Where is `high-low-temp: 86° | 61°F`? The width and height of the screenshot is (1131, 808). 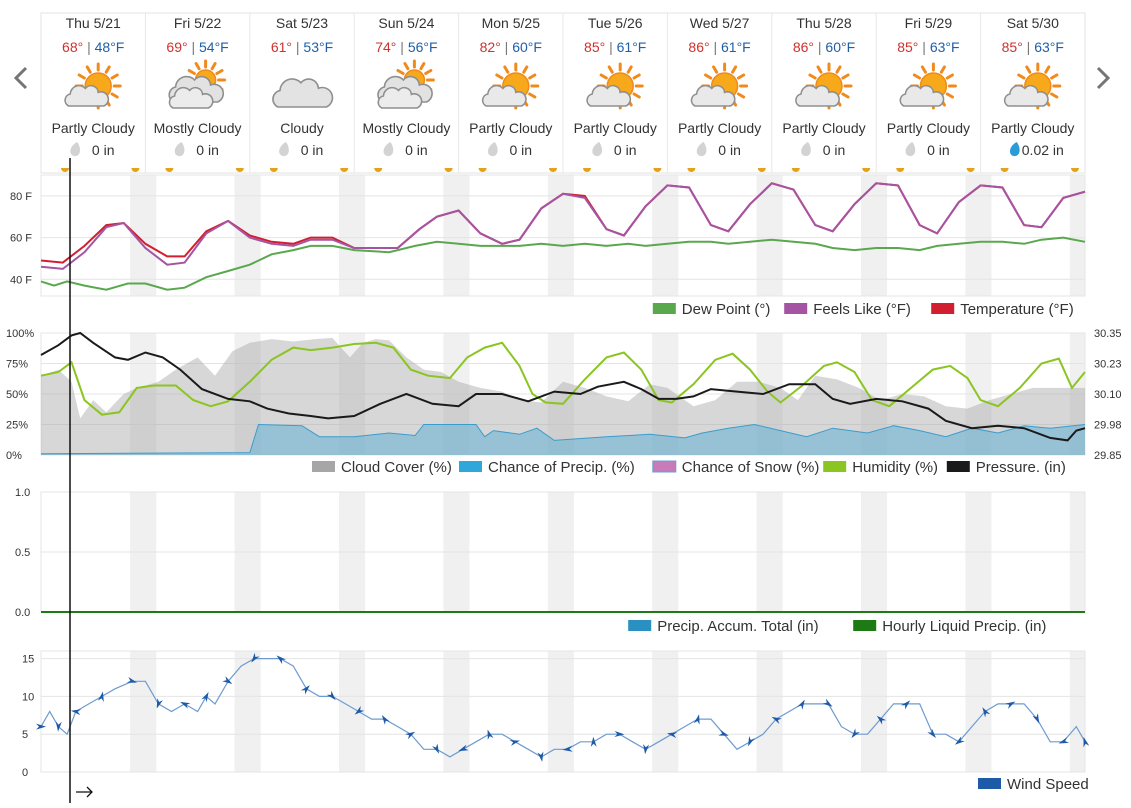
high-low-temp: 86° | 61°F is located at coordinates (719, 47).